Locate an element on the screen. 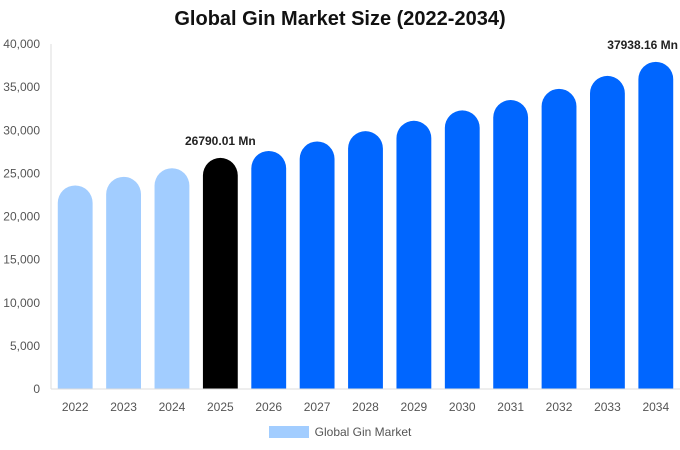  x-tick-label: 2025 is located at coordinates (220, 407).